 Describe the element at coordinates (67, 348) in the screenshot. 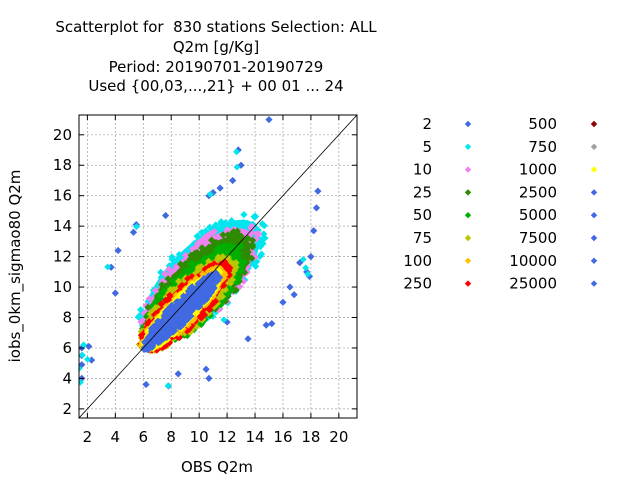

I see `y-tick-label: 6` at that location.